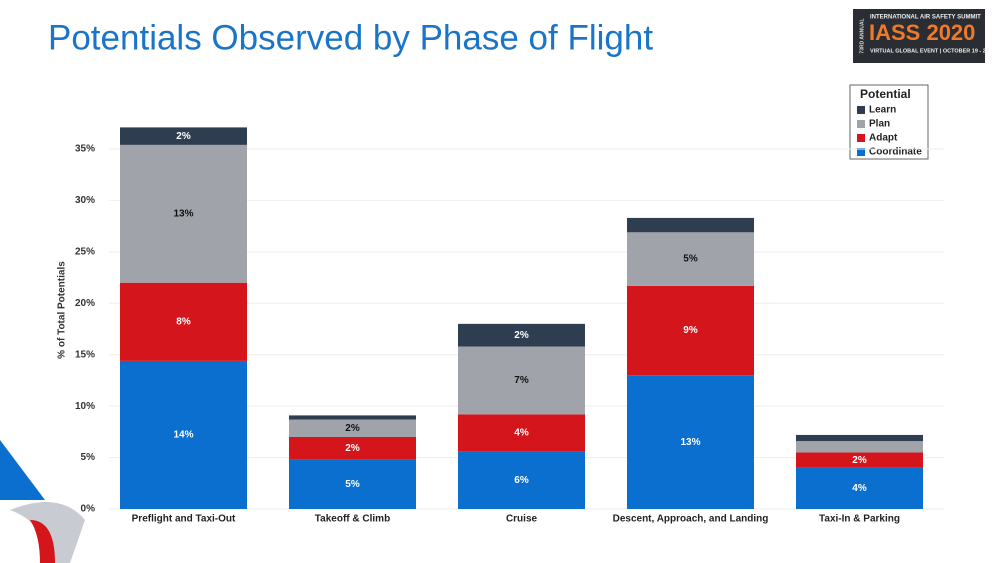 Image resolution: width=1000 pixels, height=563 pixels. What do you see at coordinates (85, 251) in the screenshot?
I see `y-tick-label: 25%` at bounding box center [85, 251].